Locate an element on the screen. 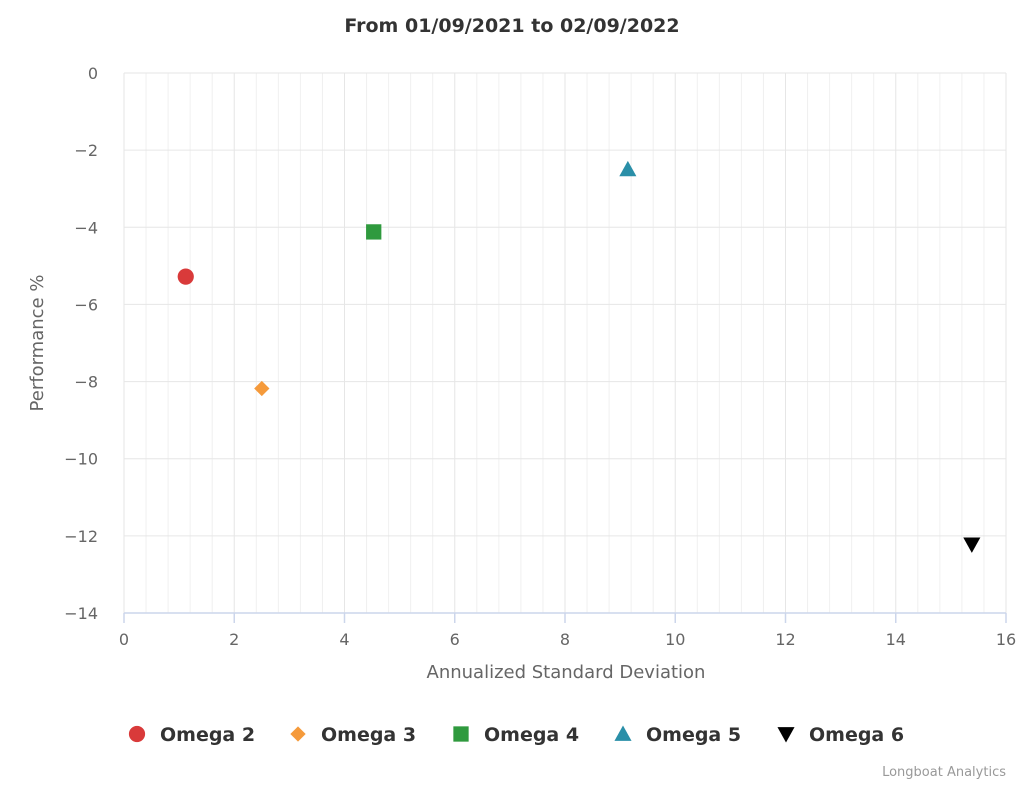  chart-title: From 01/09/2021 to 02/09/2022 is located at coordinates (511, 26).